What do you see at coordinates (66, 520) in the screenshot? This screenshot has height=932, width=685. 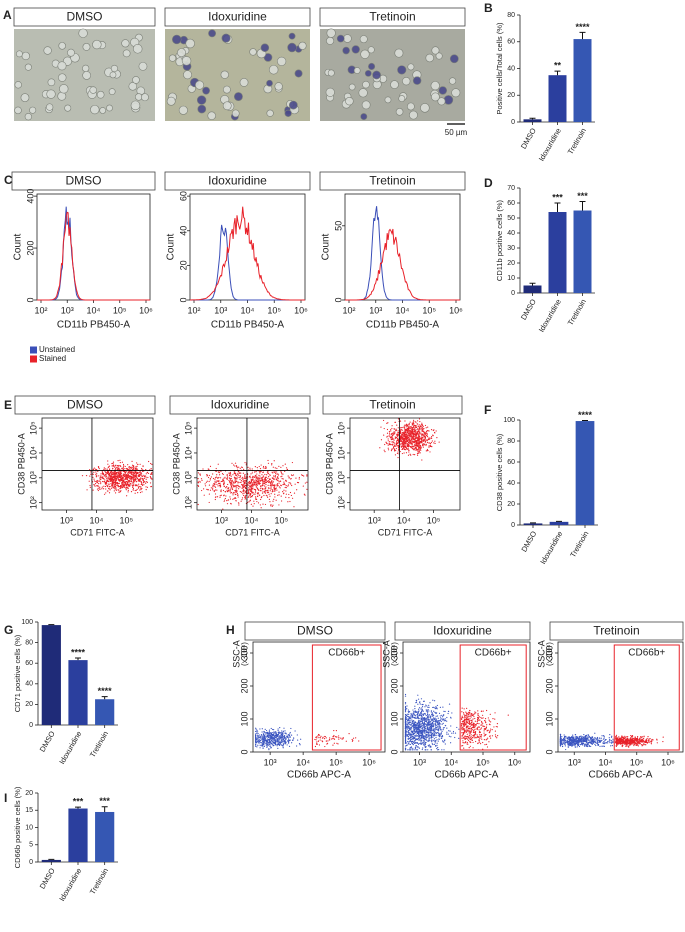 I see `x-tick-label: 10³` at bounding box center [66, 520].